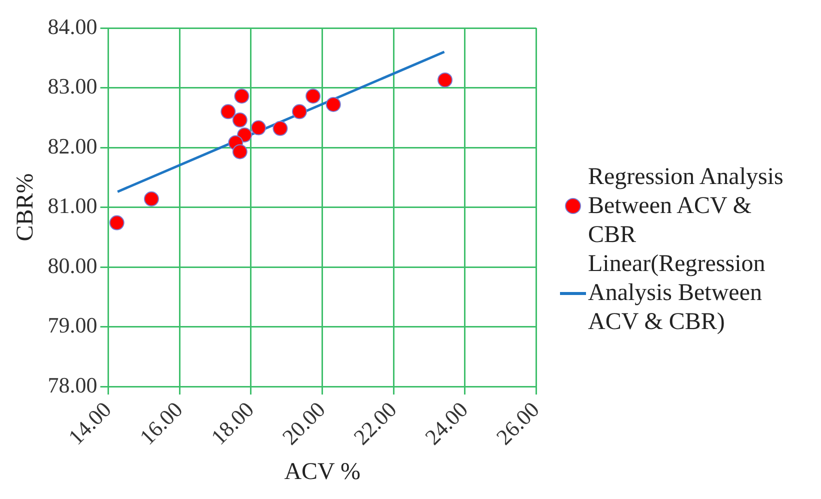 The height and width of the screenshot is (499, 821). I want to click on y-tick-label: 80.00, so click(73, 265).